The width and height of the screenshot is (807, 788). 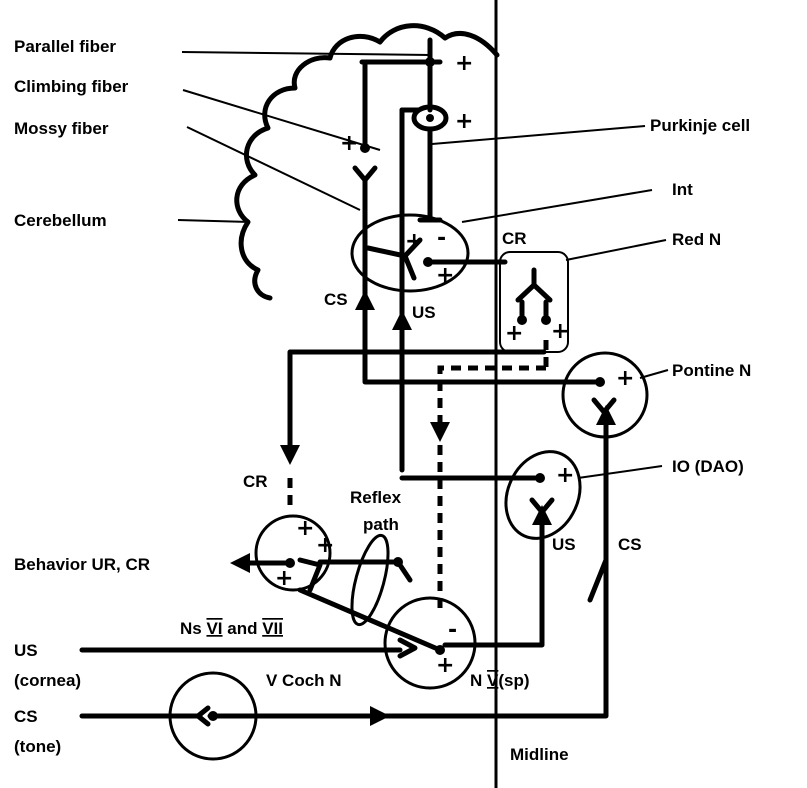 I want to click on sign-plus-facial-2: +, so click(x=325, y=545).